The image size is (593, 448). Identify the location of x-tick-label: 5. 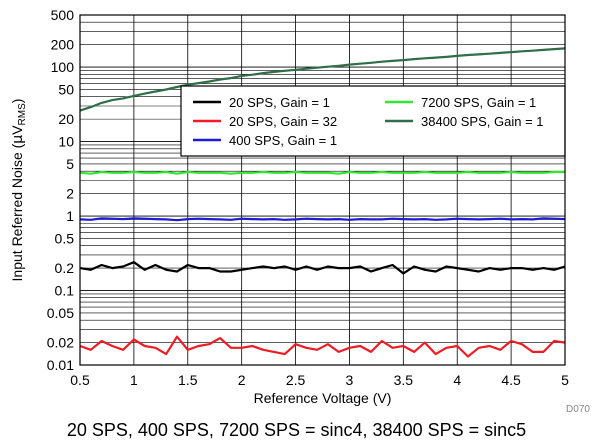
(565, 380).